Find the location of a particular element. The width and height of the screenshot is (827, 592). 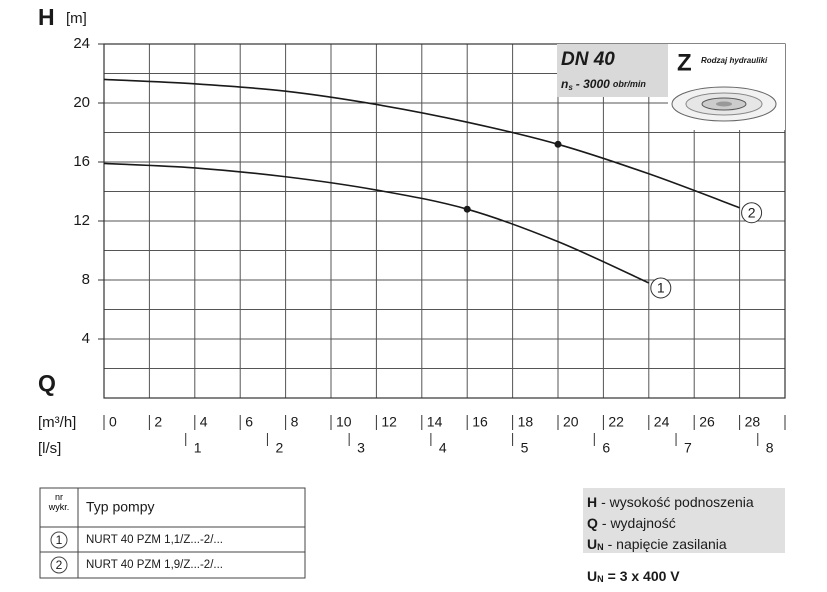

x-tick-label: 16 is located at coordinates (480, 422).